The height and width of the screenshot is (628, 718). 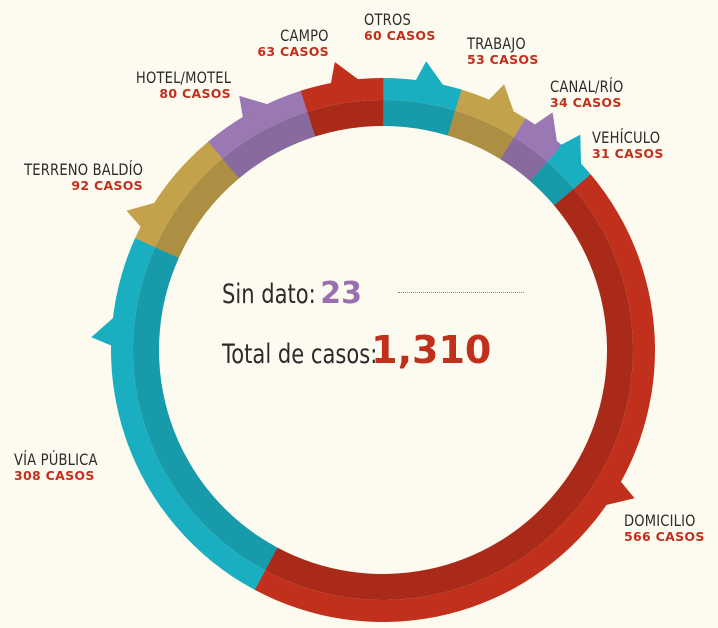 I want to click on label-domicilio: DOMICILIO 566 CASOS, so click(x=667, y=528).